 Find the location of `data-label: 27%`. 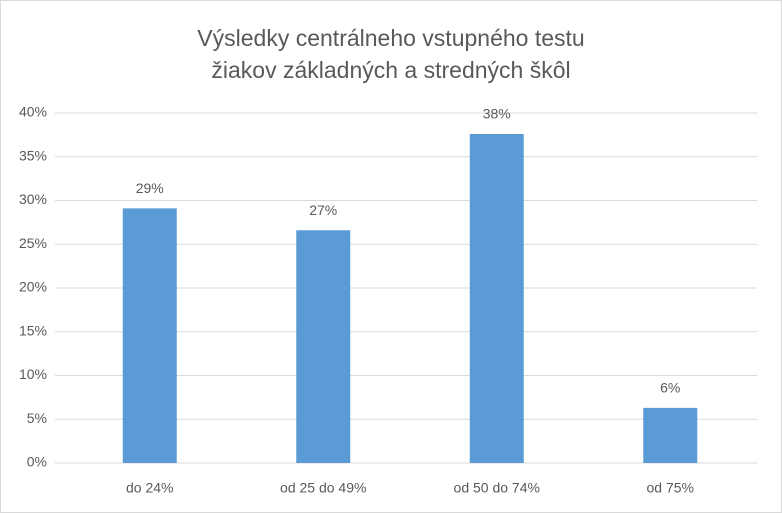

data-label: 27% is located at coordinates (323, 210).